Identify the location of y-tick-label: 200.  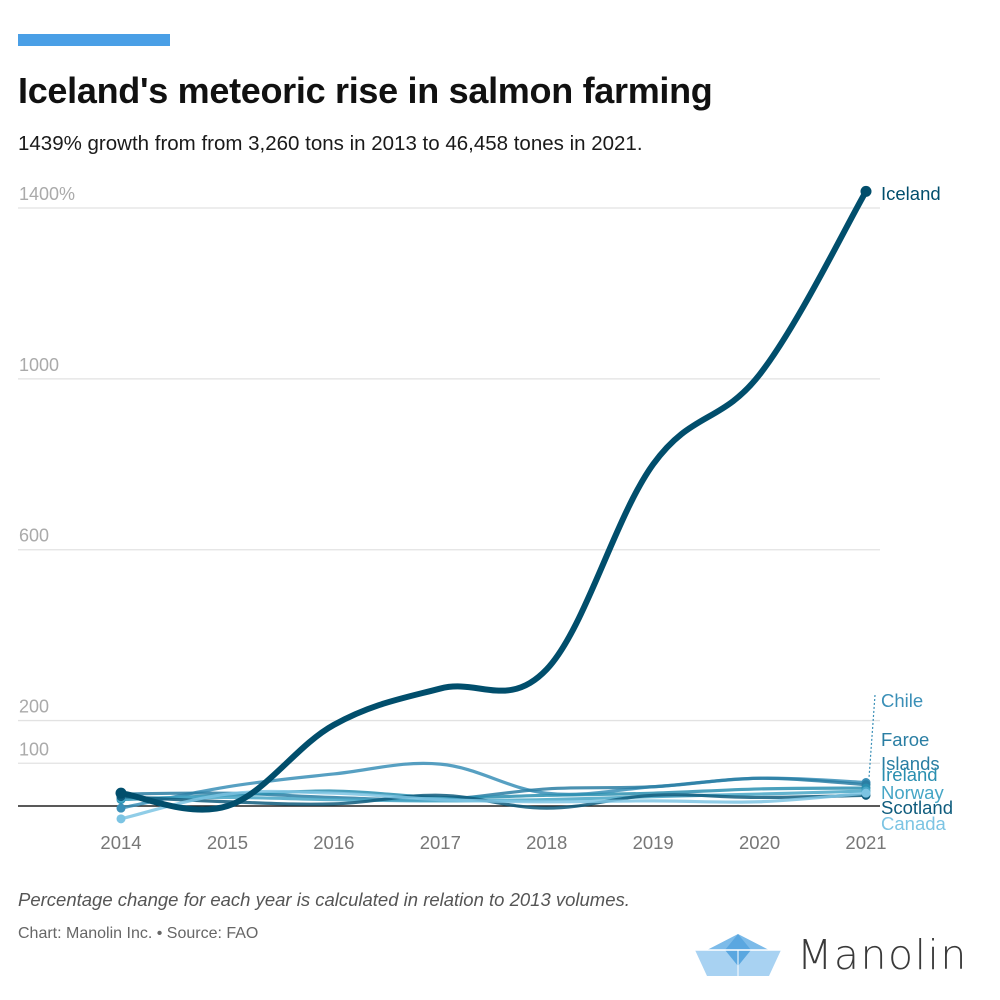
(34, 707).